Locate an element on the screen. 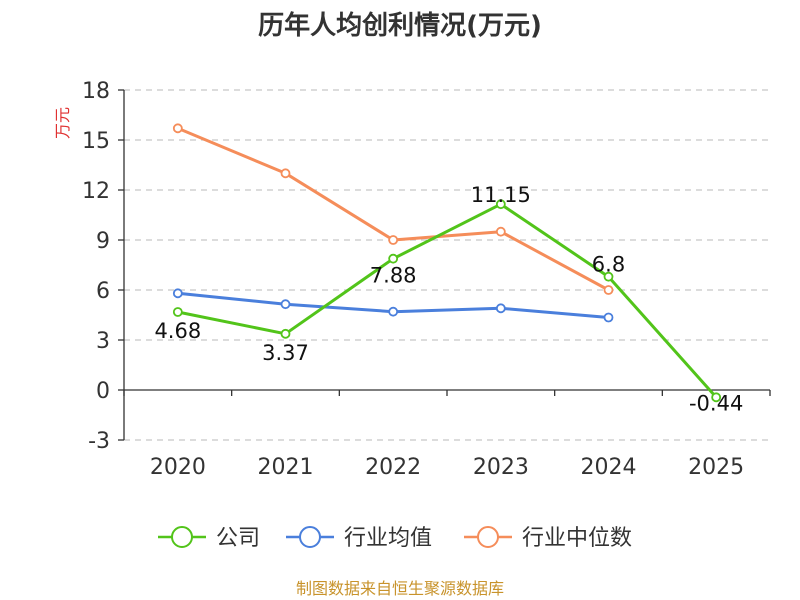  source-note: 制图数据来自恒生聚源数据库 is located at coordinates (400, 588).